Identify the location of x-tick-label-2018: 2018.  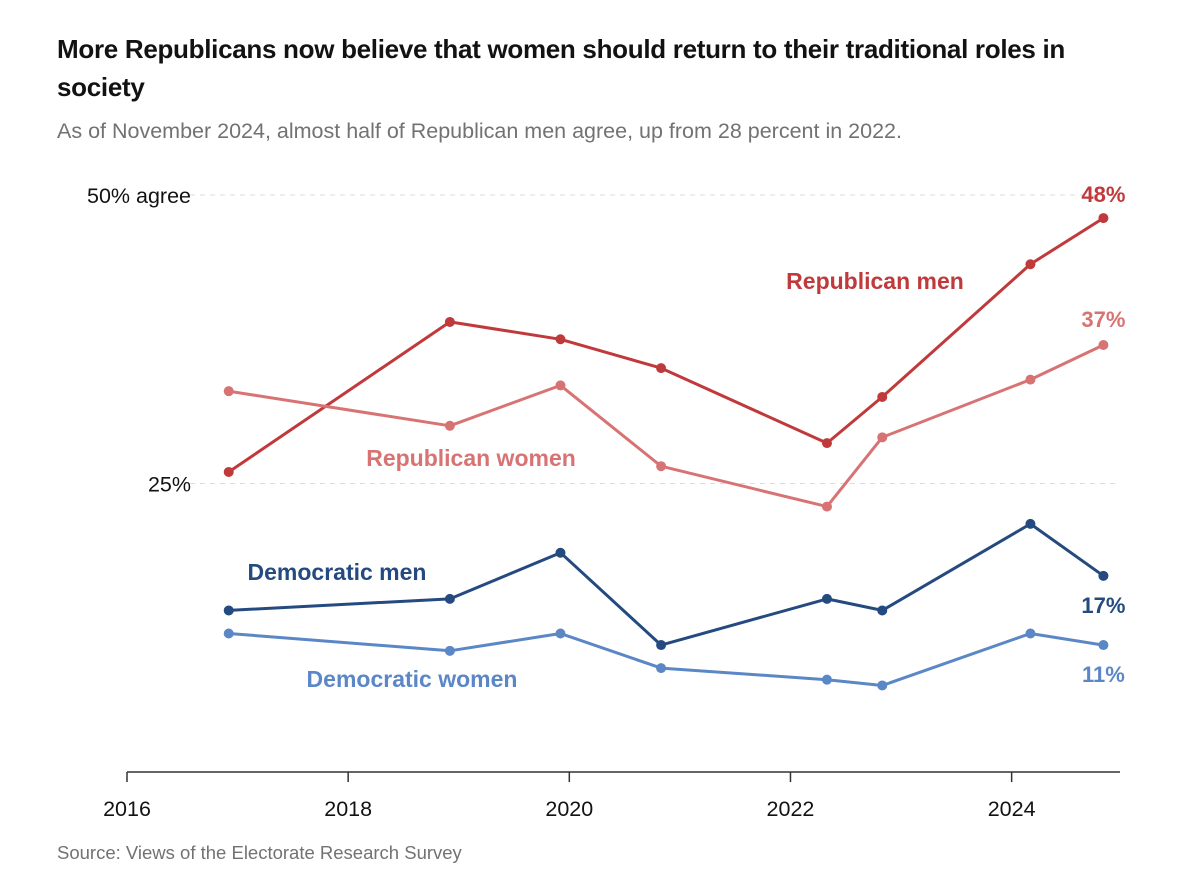
(348, 809).